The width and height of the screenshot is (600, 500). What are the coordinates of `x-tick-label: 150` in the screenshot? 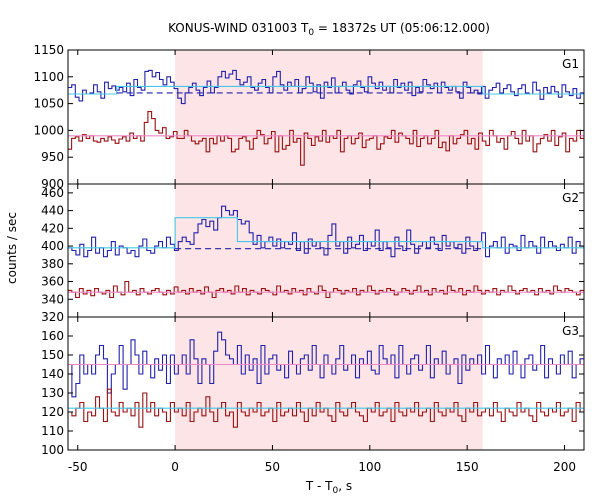 It's located at (467, 467).